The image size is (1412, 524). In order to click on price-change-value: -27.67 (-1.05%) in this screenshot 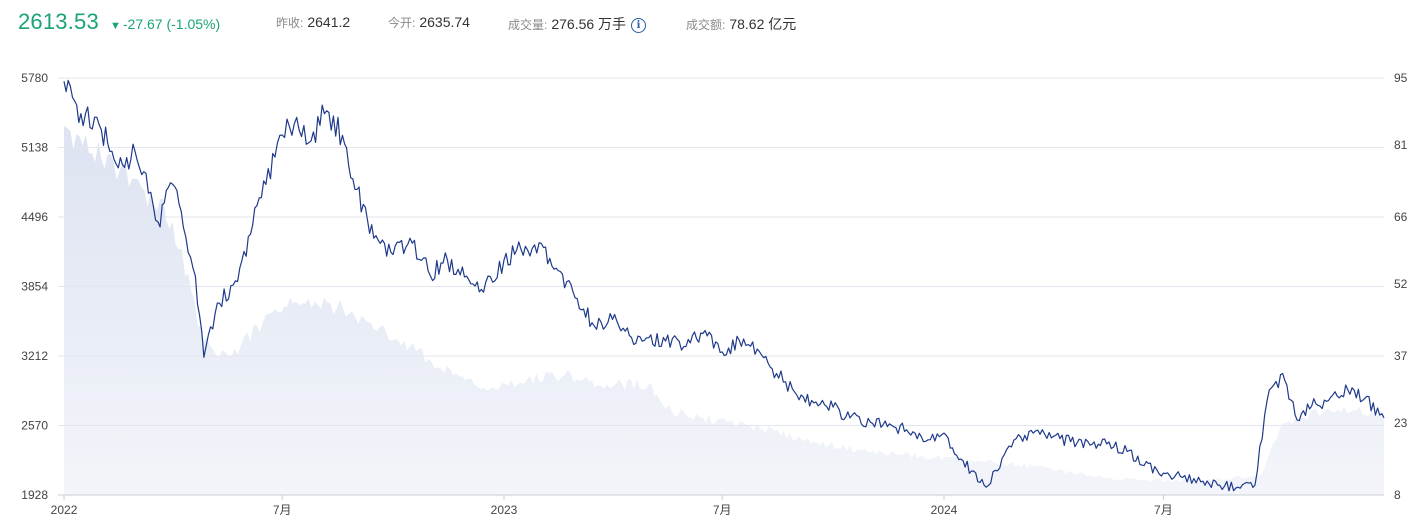, I will do `click(171, 24)`.